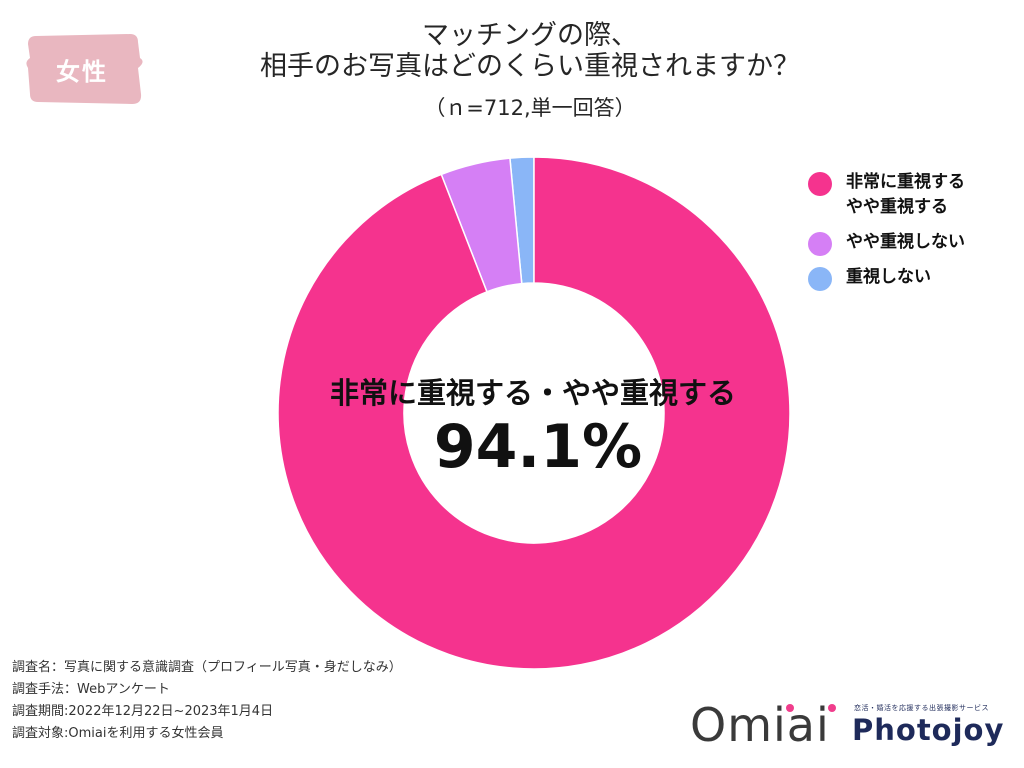 Image resolution: width=1024 pixels, height=768 pixels. Describe the element at coordinates (532, 393) in the screenshot. I see `center-label: 非常に重視する・やや重視する` at that location.